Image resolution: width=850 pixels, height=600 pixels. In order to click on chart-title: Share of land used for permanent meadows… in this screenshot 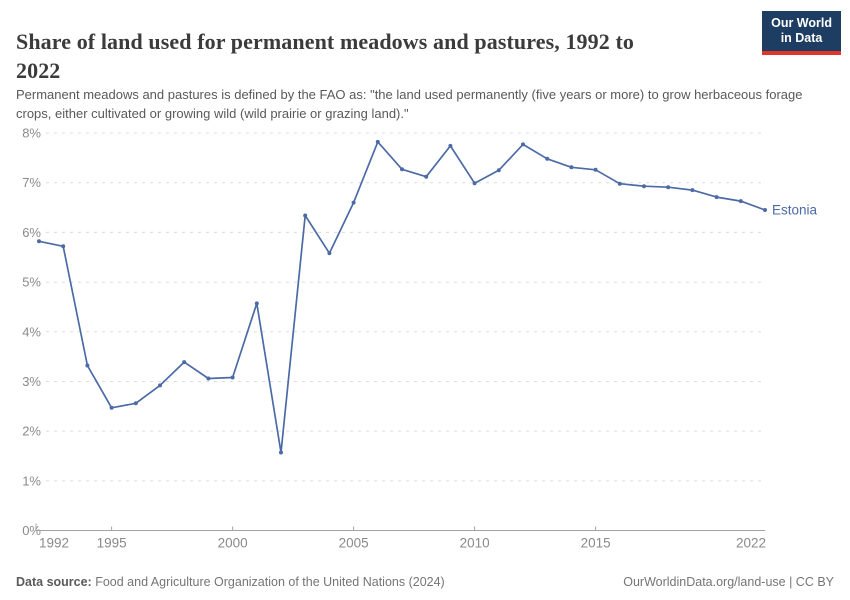, I will do `click(325, 56)`.